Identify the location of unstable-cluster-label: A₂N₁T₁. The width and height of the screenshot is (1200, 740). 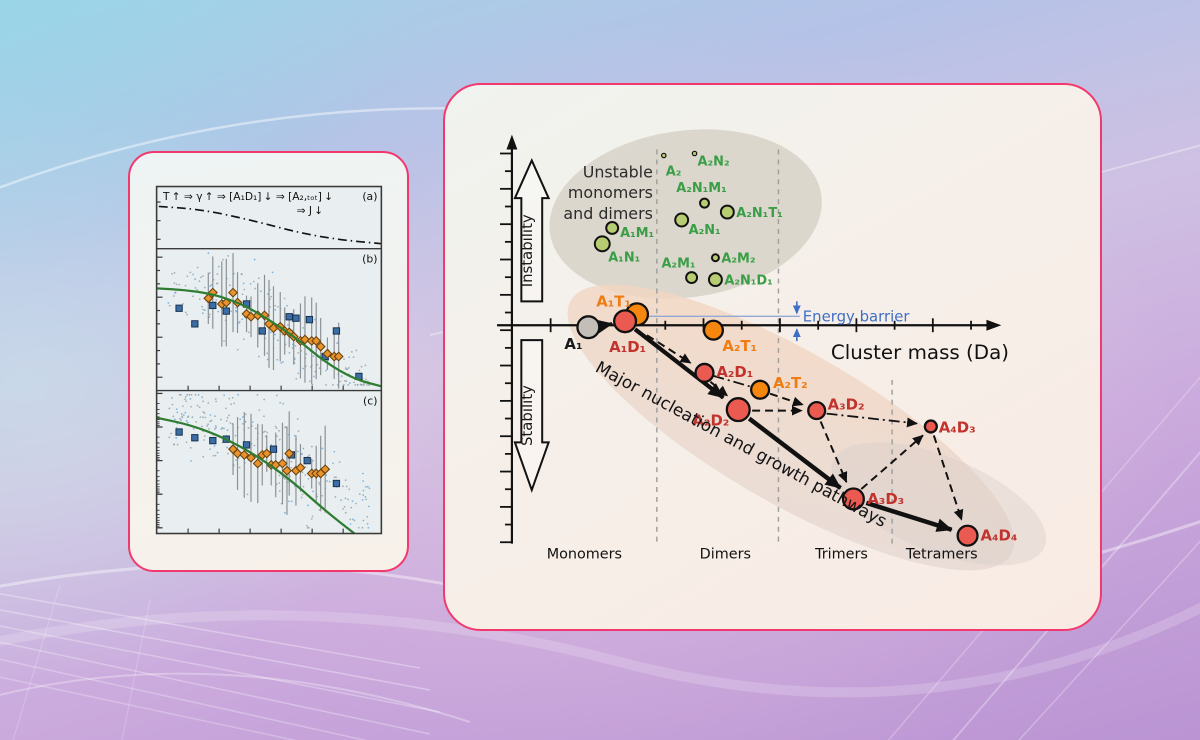
(759, 213).